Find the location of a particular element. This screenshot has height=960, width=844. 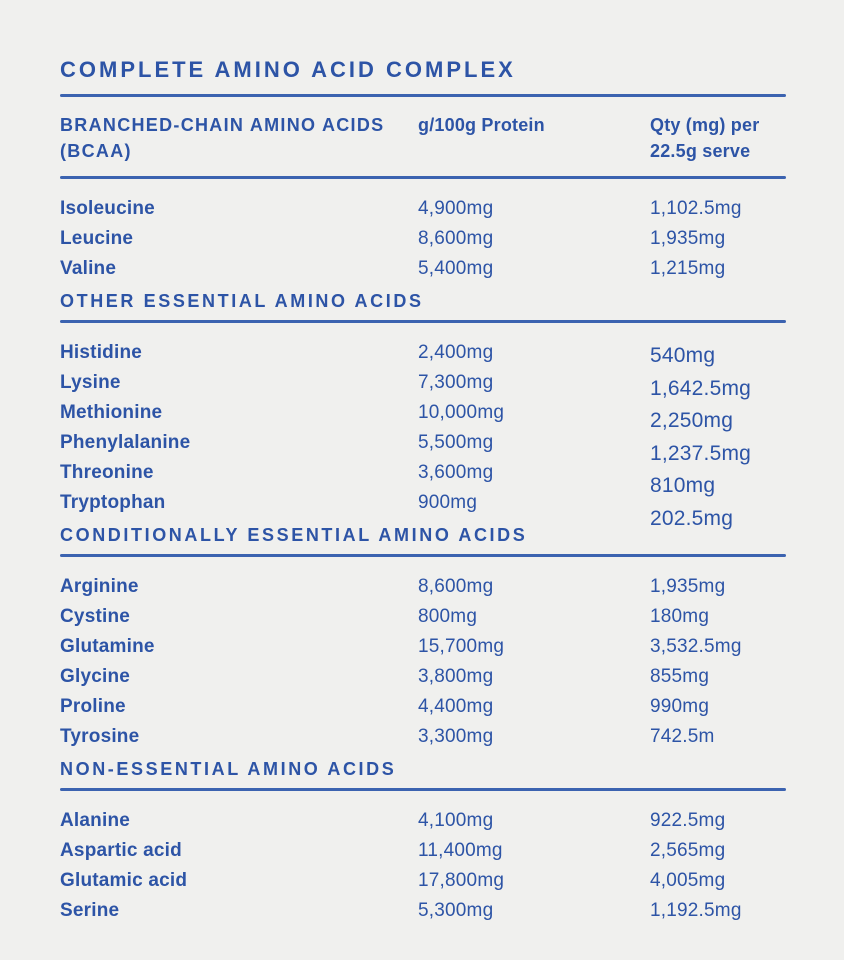

table-row: Phenylalanine 5,500mg is located at coordinates (423, 443).